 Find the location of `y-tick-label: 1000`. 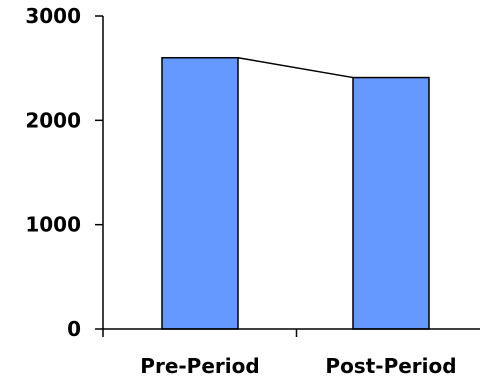

y-tick-label: 1000 is located at coordinates (53, 225).